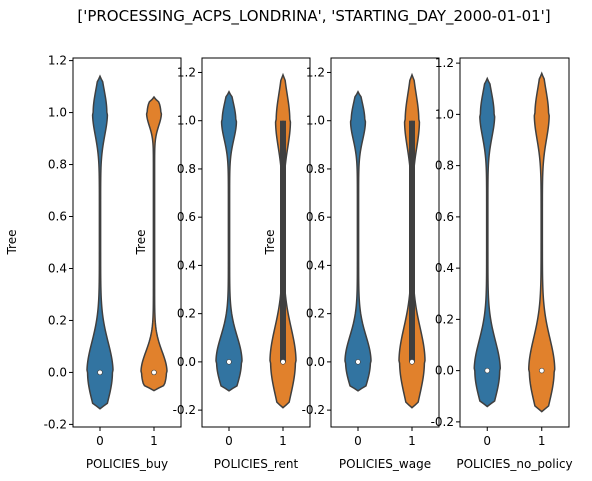  I want to click on x-axis-label: POLICIES_rent, so click(256, 464).